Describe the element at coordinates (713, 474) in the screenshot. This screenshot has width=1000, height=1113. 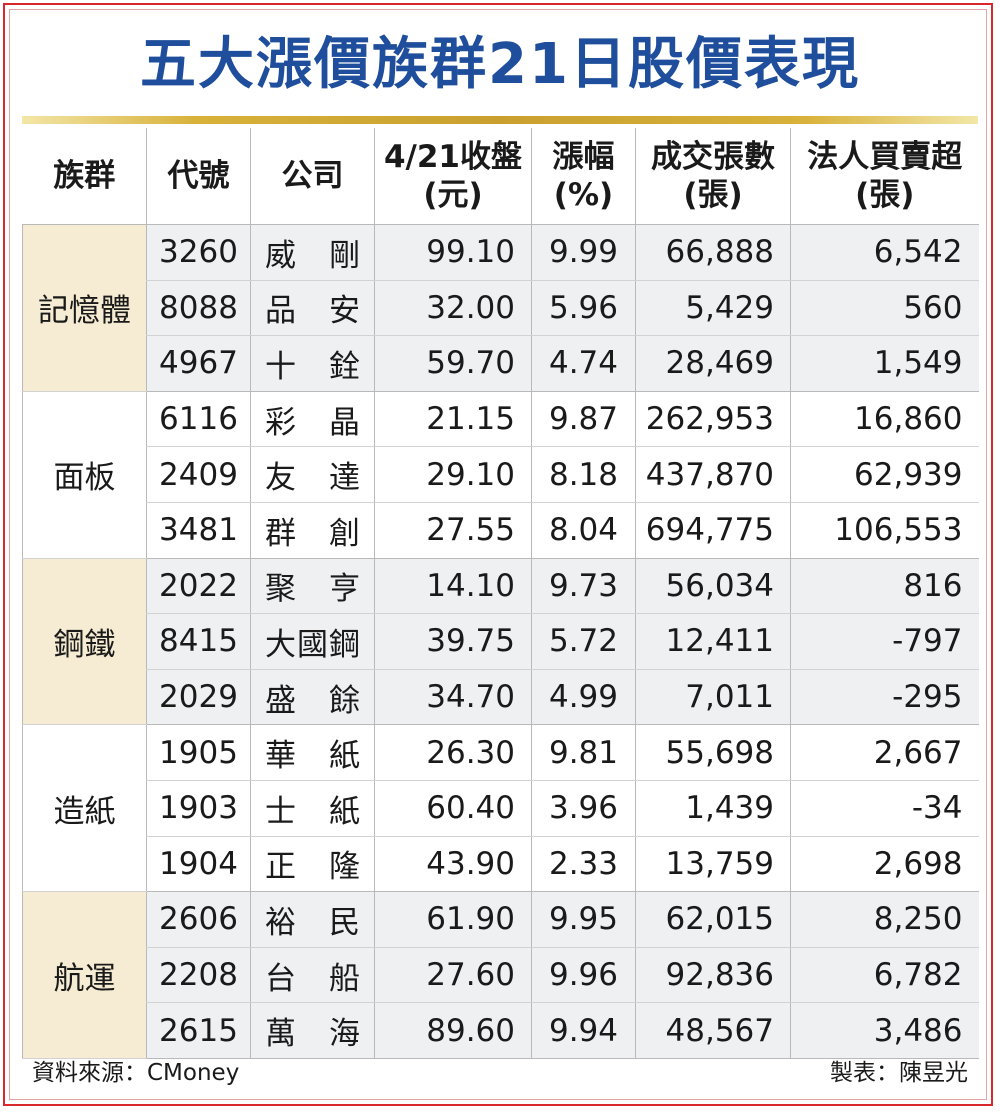
I see `trade-volume: 437,870` at that location.